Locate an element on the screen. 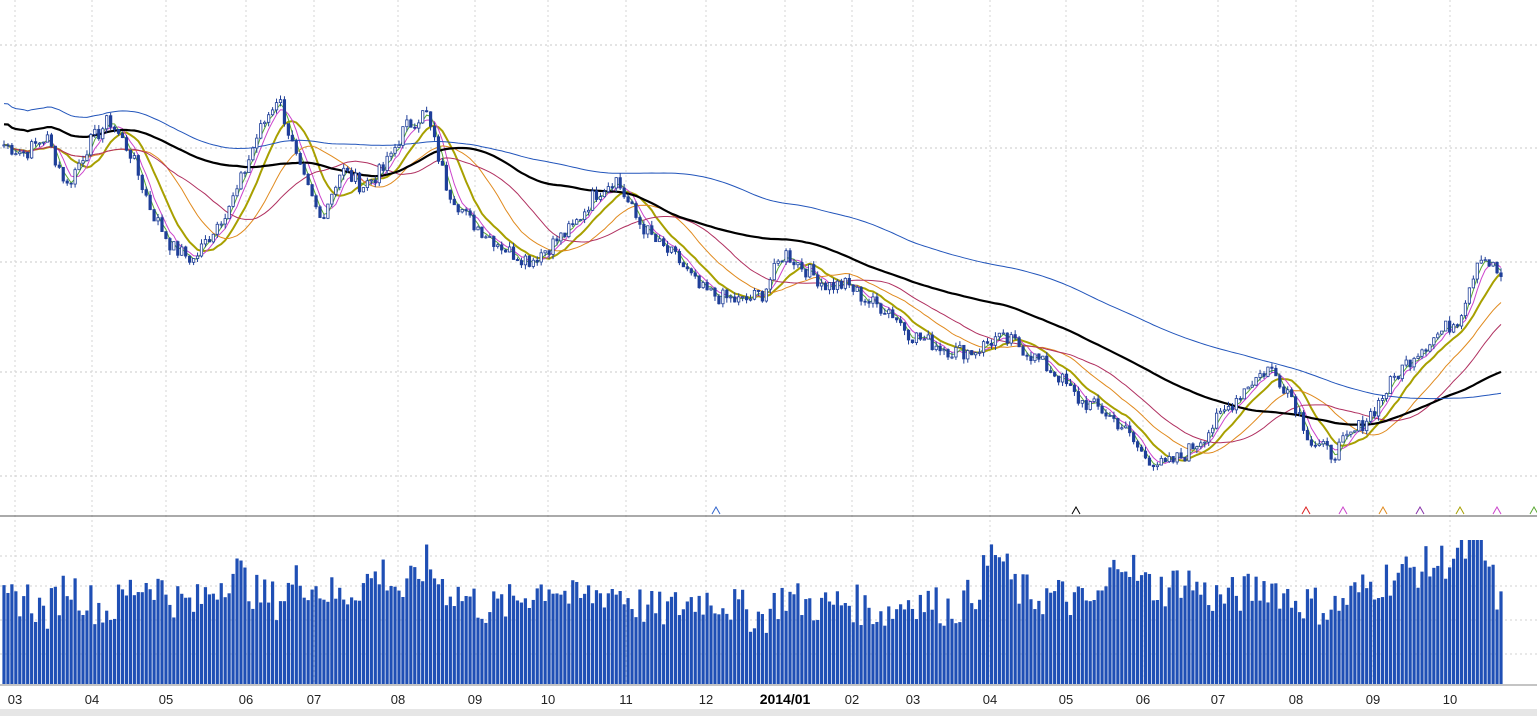  x-tick-label: 07 is located at coordinates (314, 699).